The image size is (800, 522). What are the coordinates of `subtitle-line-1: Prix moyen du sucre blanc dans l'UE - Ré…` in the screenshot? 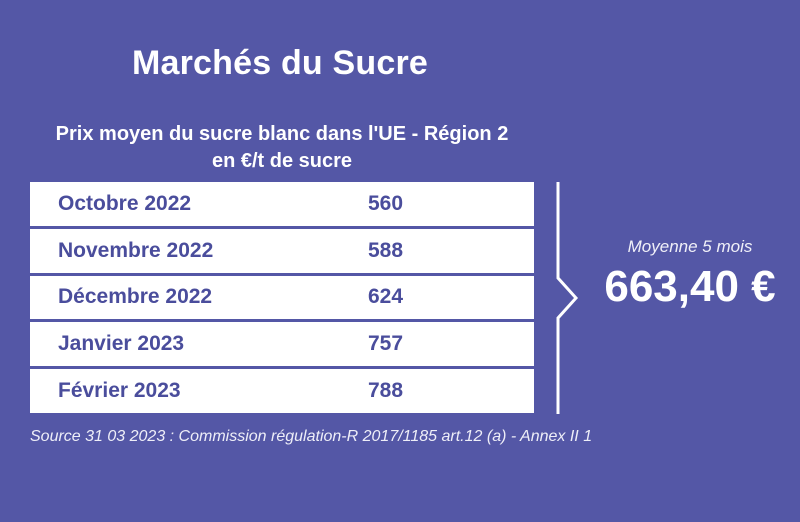 It's located at (282, 134).